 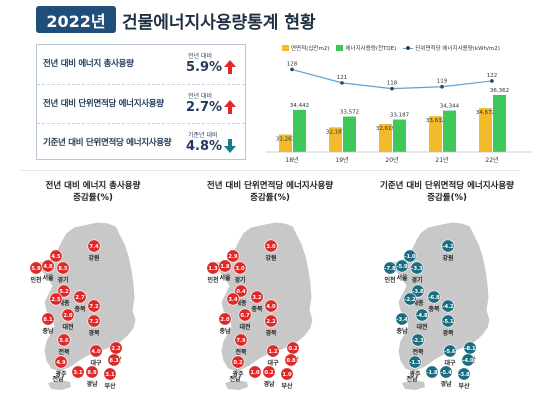 I want to click on map-title-line2: 증감률(%), so click(x=93, y=198).